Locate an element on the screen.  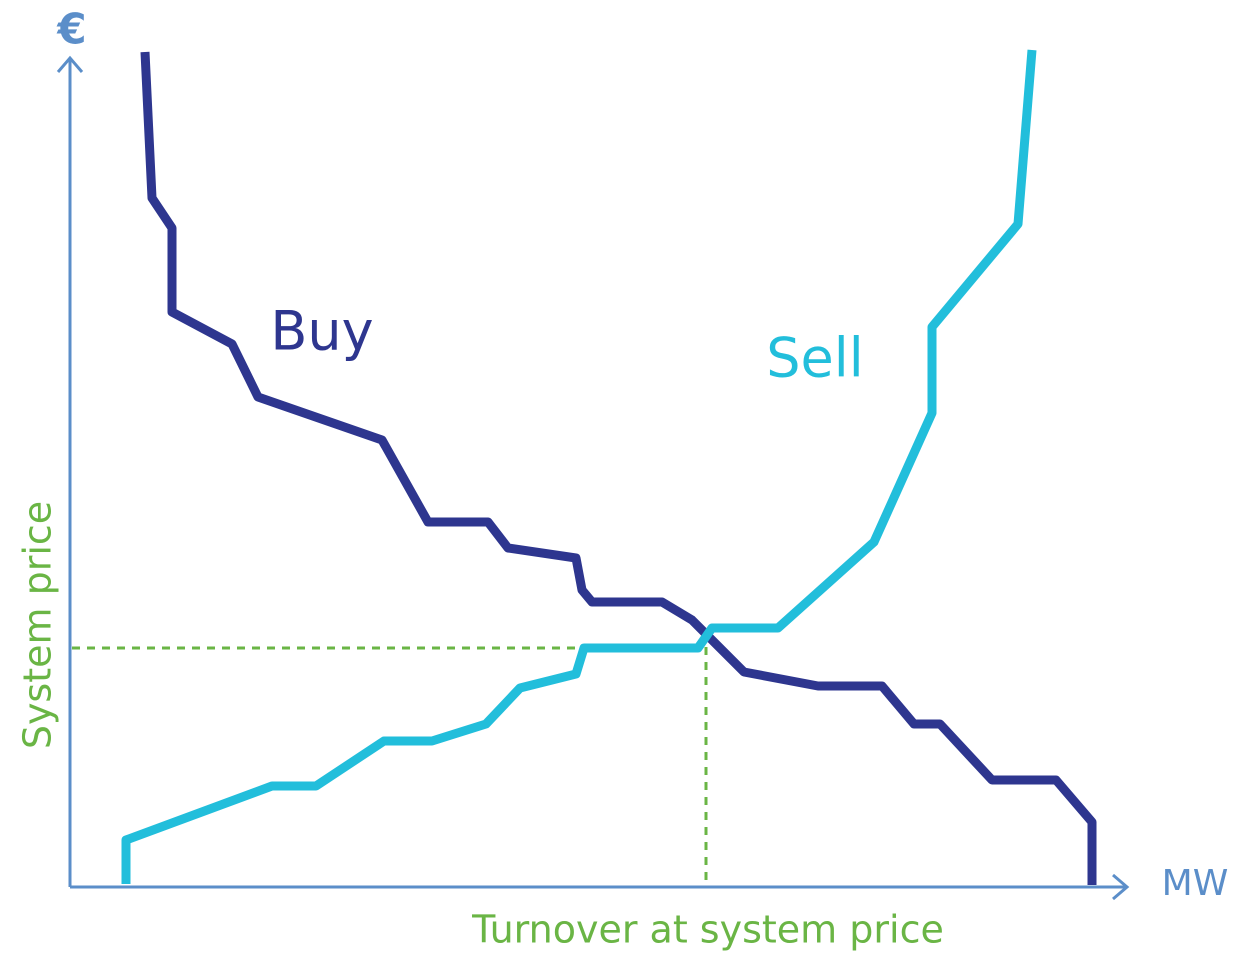
turnover-label: Turnover at system price is located at coordinates (707, 930).